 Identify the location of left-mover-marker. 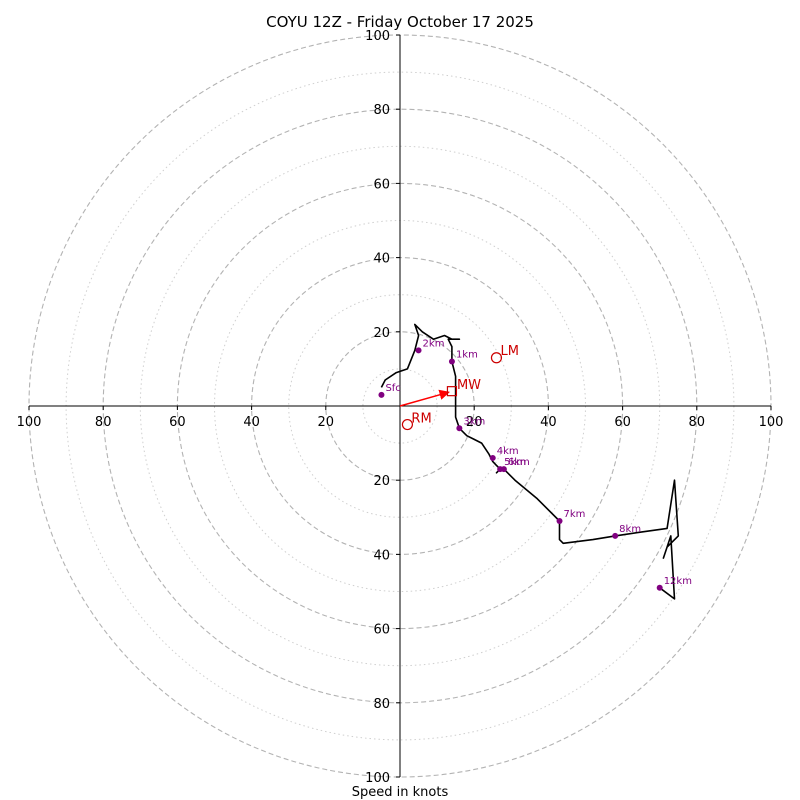
(496, 358).